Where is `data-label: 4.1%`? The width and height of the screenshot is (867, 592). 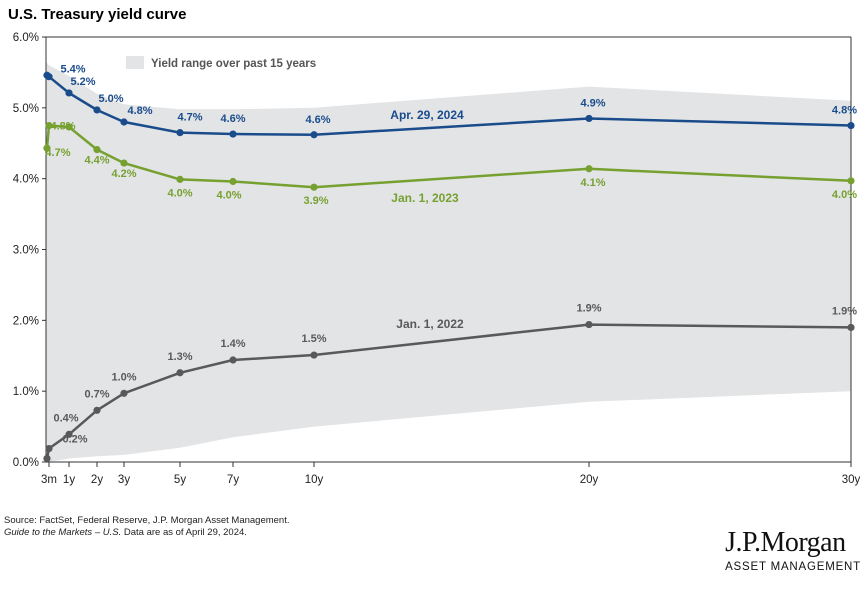
data-label: 4.1% is located at coordinates (592, 183).